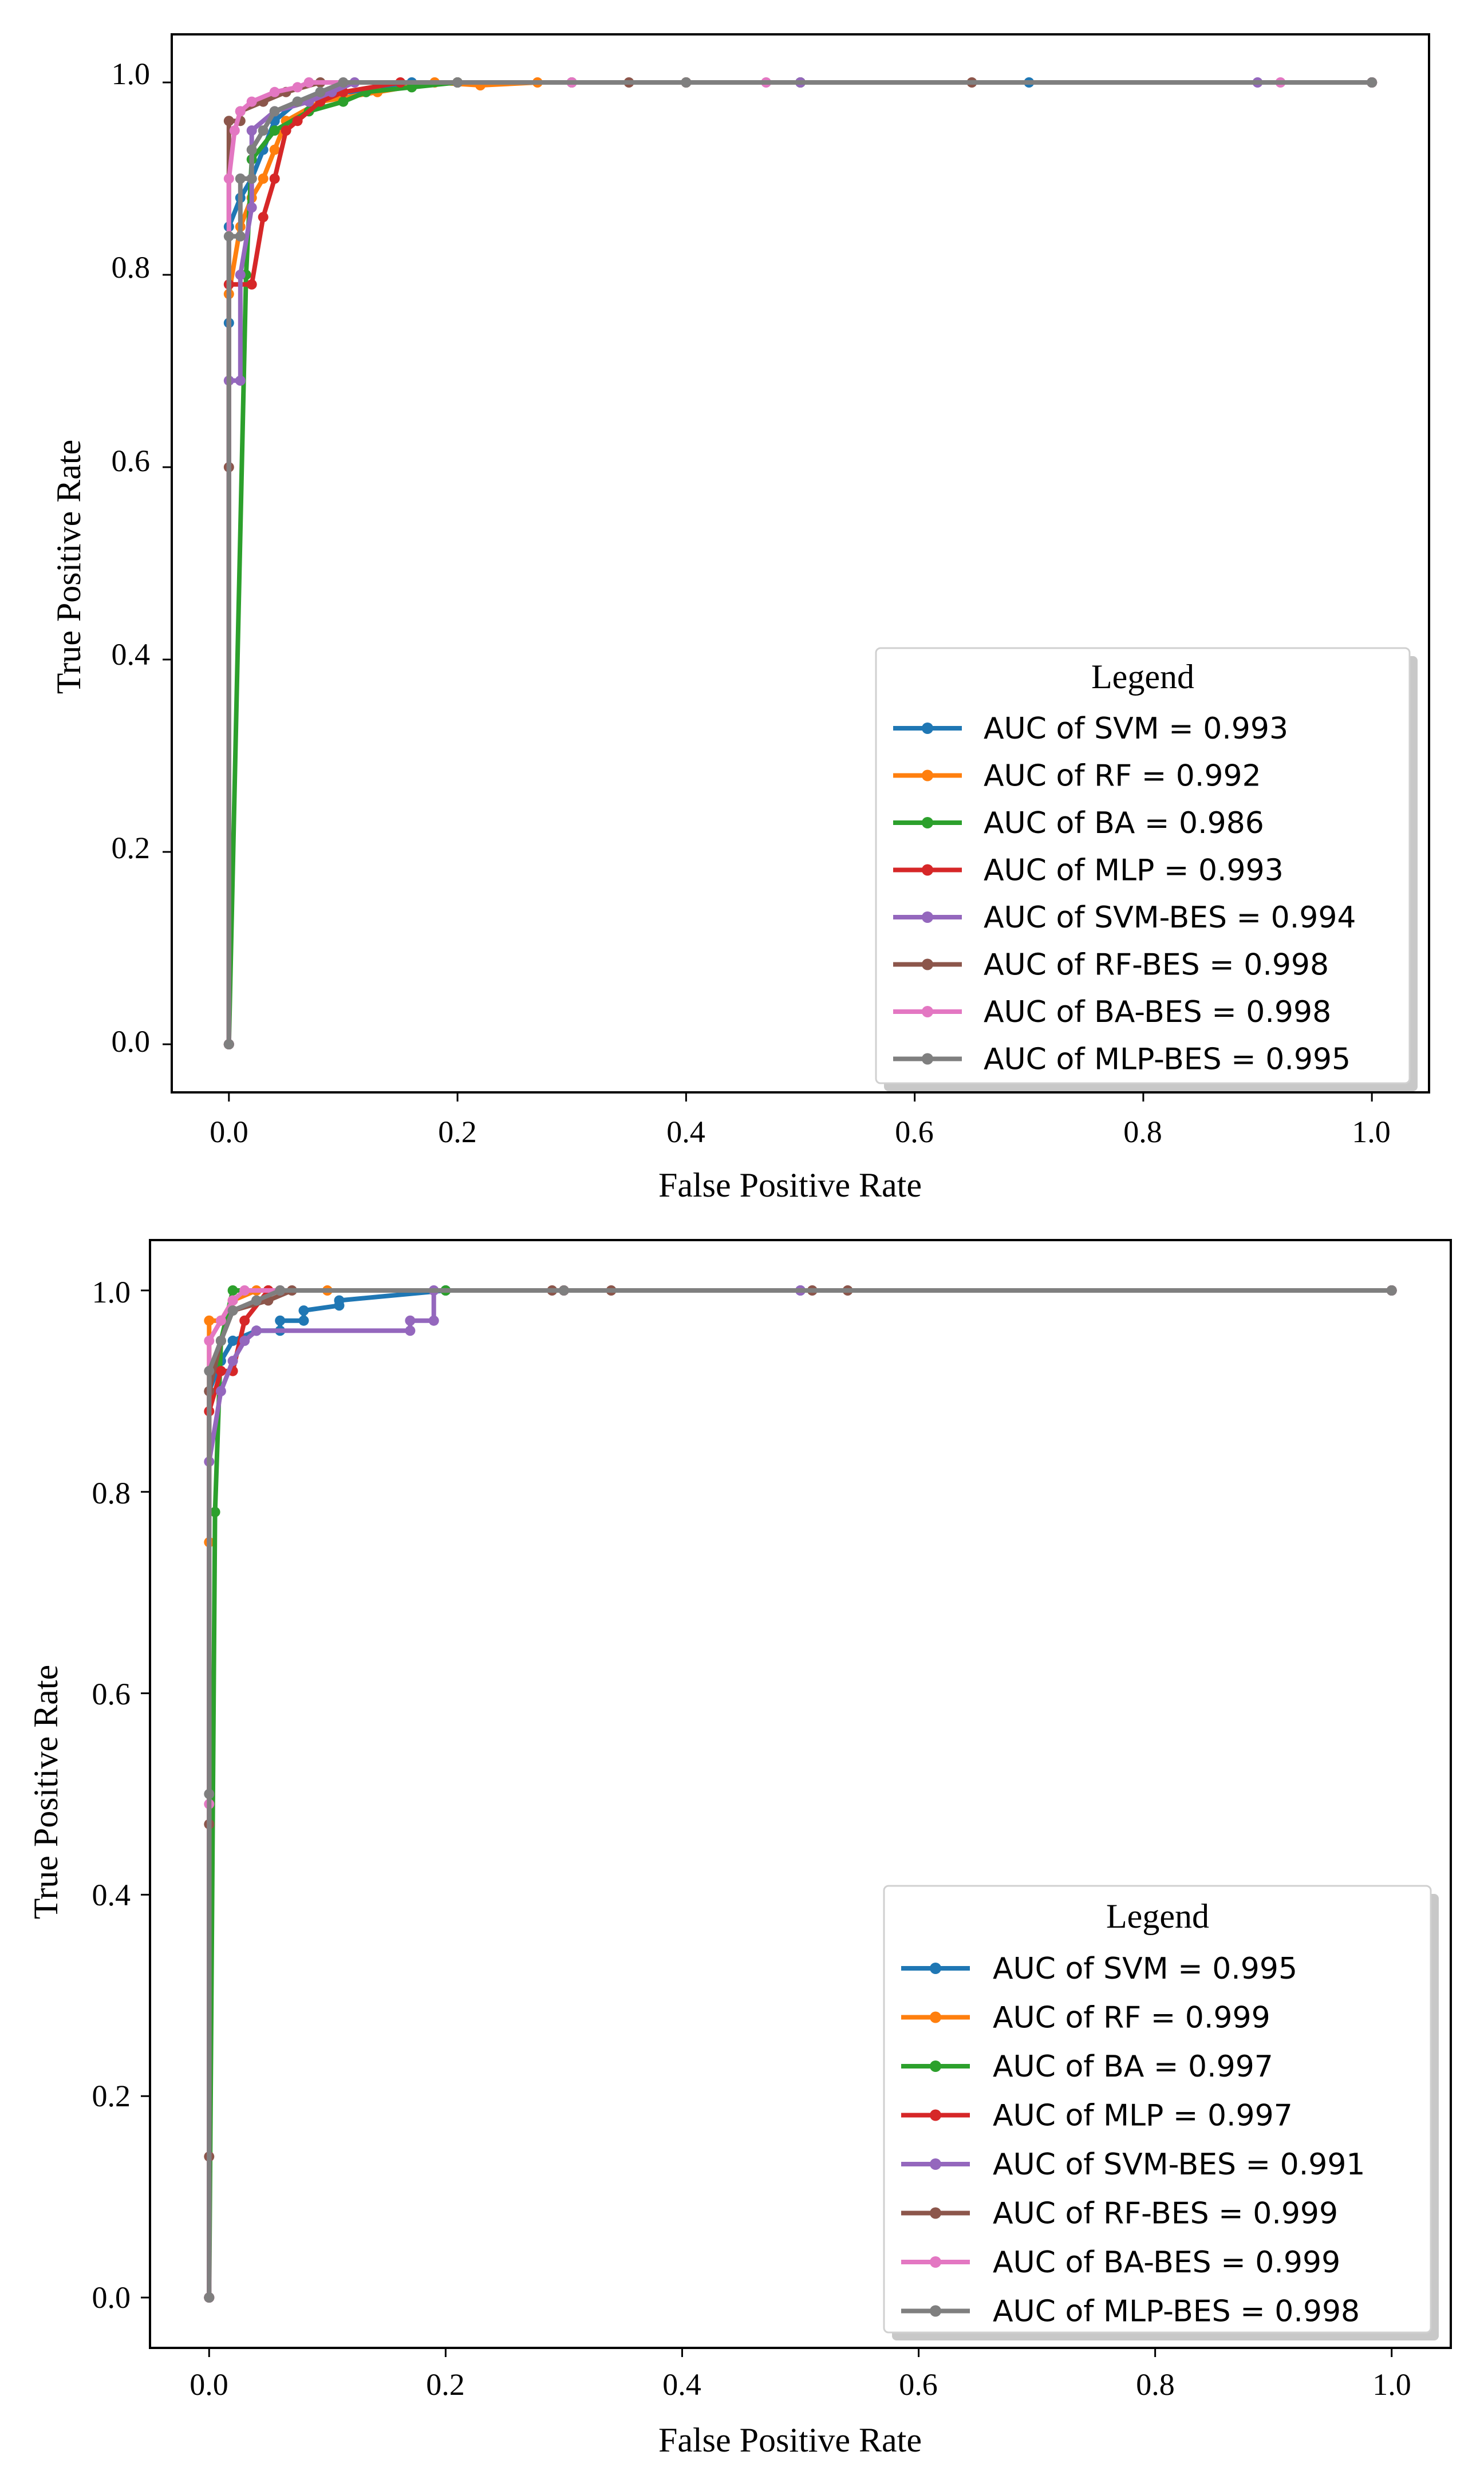 The image size is (1484, 2475). What do you see at coordinates (914, 1132) in the screenshot?
I see `chart-1-x-tick-label: 0.6` at bounding box center [914, 1132].